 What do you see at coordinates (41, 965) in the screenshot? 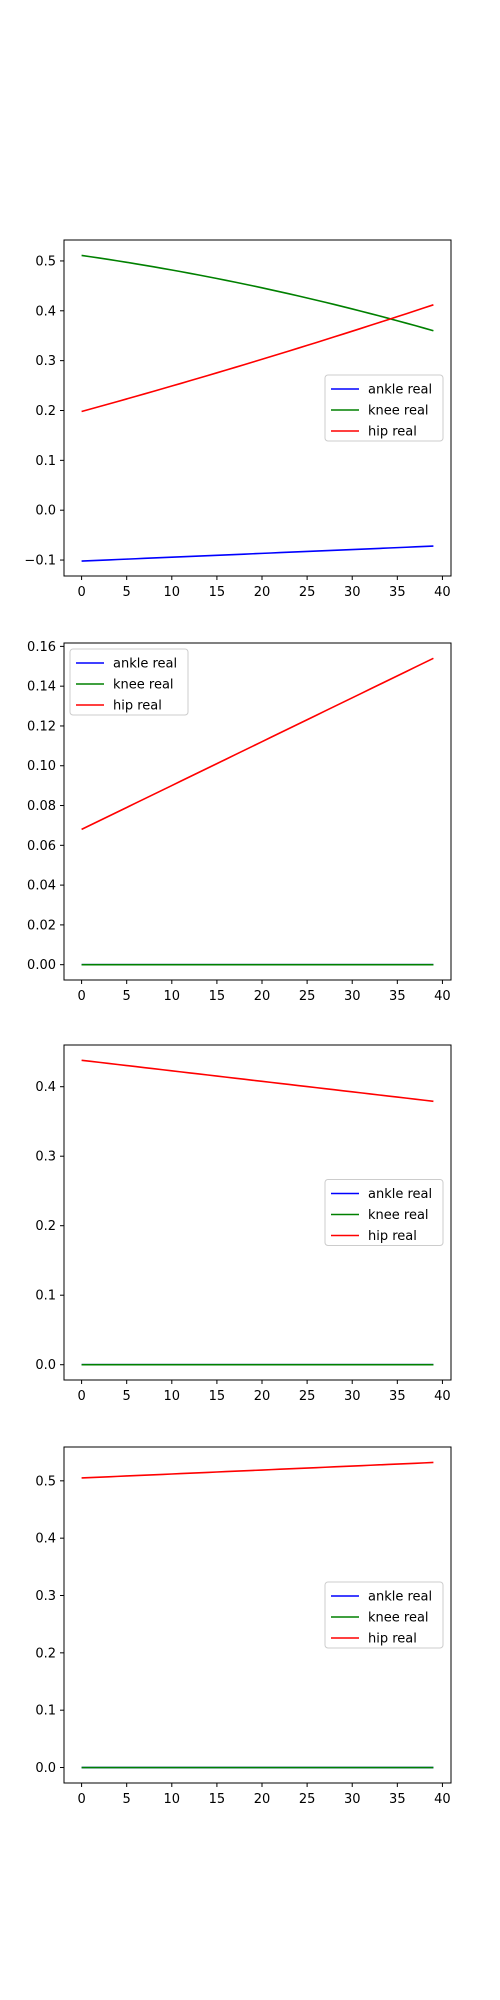
I see `y-tick-label: 0.00` at bounding box center [41, 965].